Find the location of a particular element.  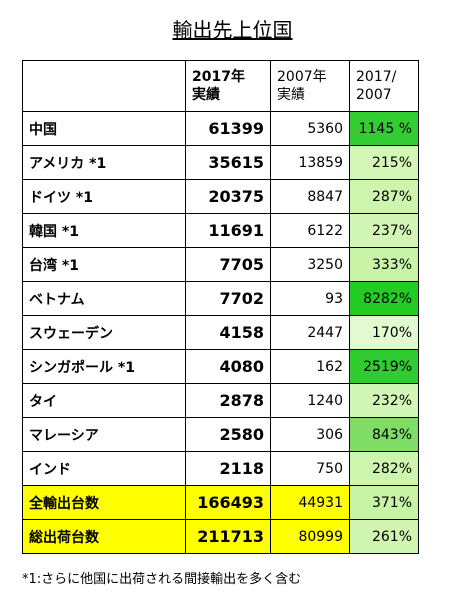

cell: ドイツ *1 is located at coordinates (104, 196).